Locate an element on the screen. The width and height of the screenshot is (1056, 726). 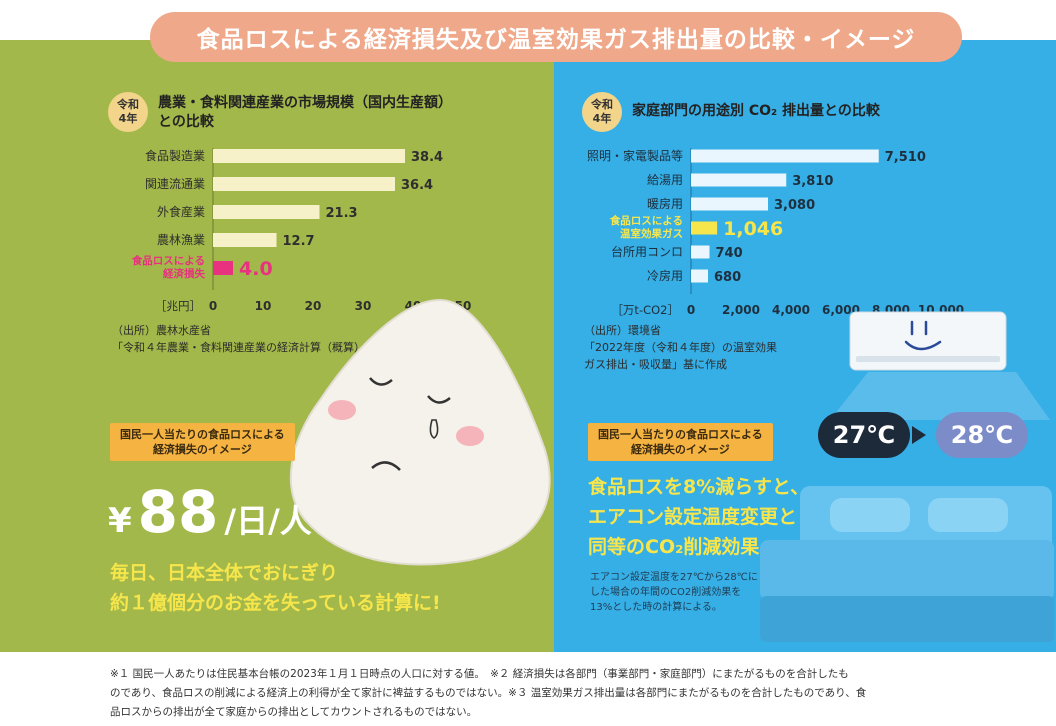
chart-value-label: 7,510 is located at coordinates (905, 157).